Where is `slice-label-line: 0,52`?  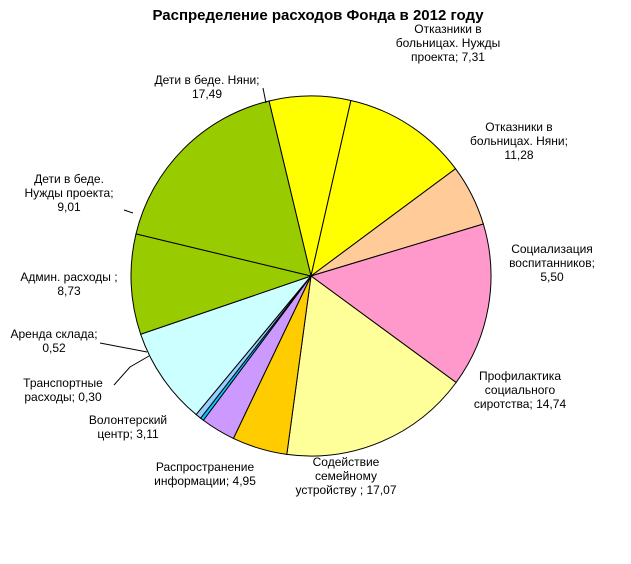
slice-label-line: 0,52 is located at coordinates (54, 348).